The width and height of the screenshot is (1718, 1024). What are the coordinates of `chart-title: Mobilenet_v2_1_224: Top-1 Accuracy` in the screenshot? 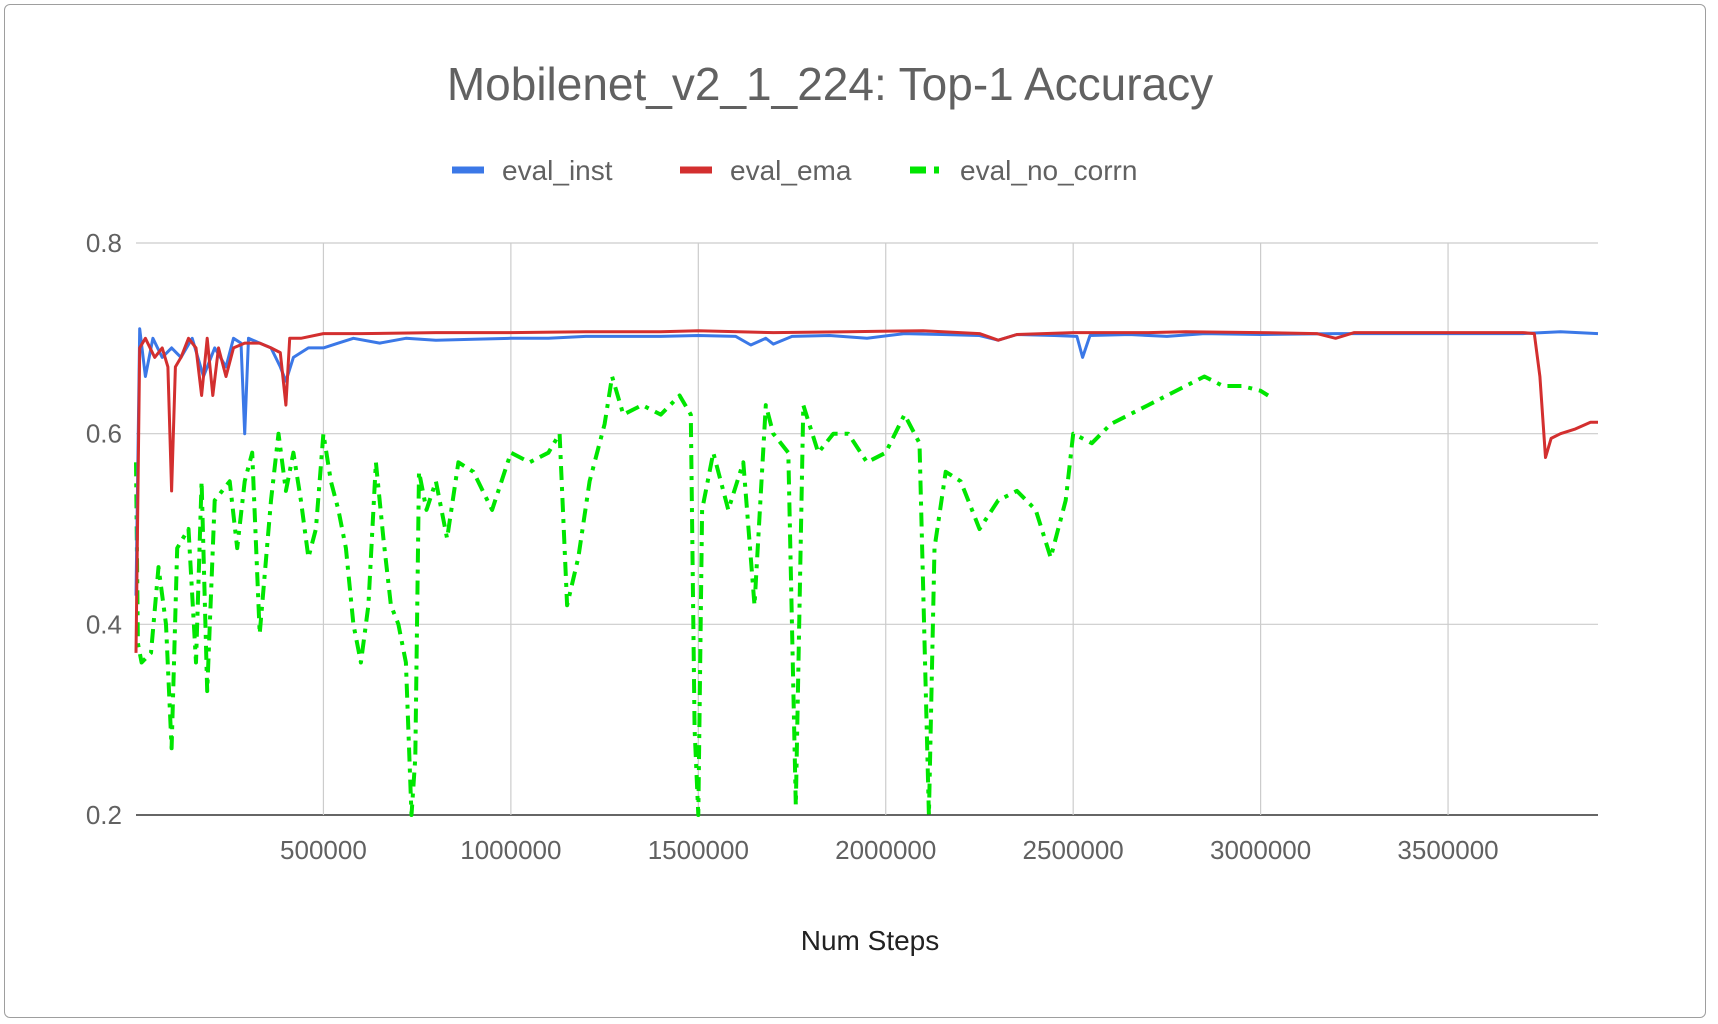 It's located at (830, 84).